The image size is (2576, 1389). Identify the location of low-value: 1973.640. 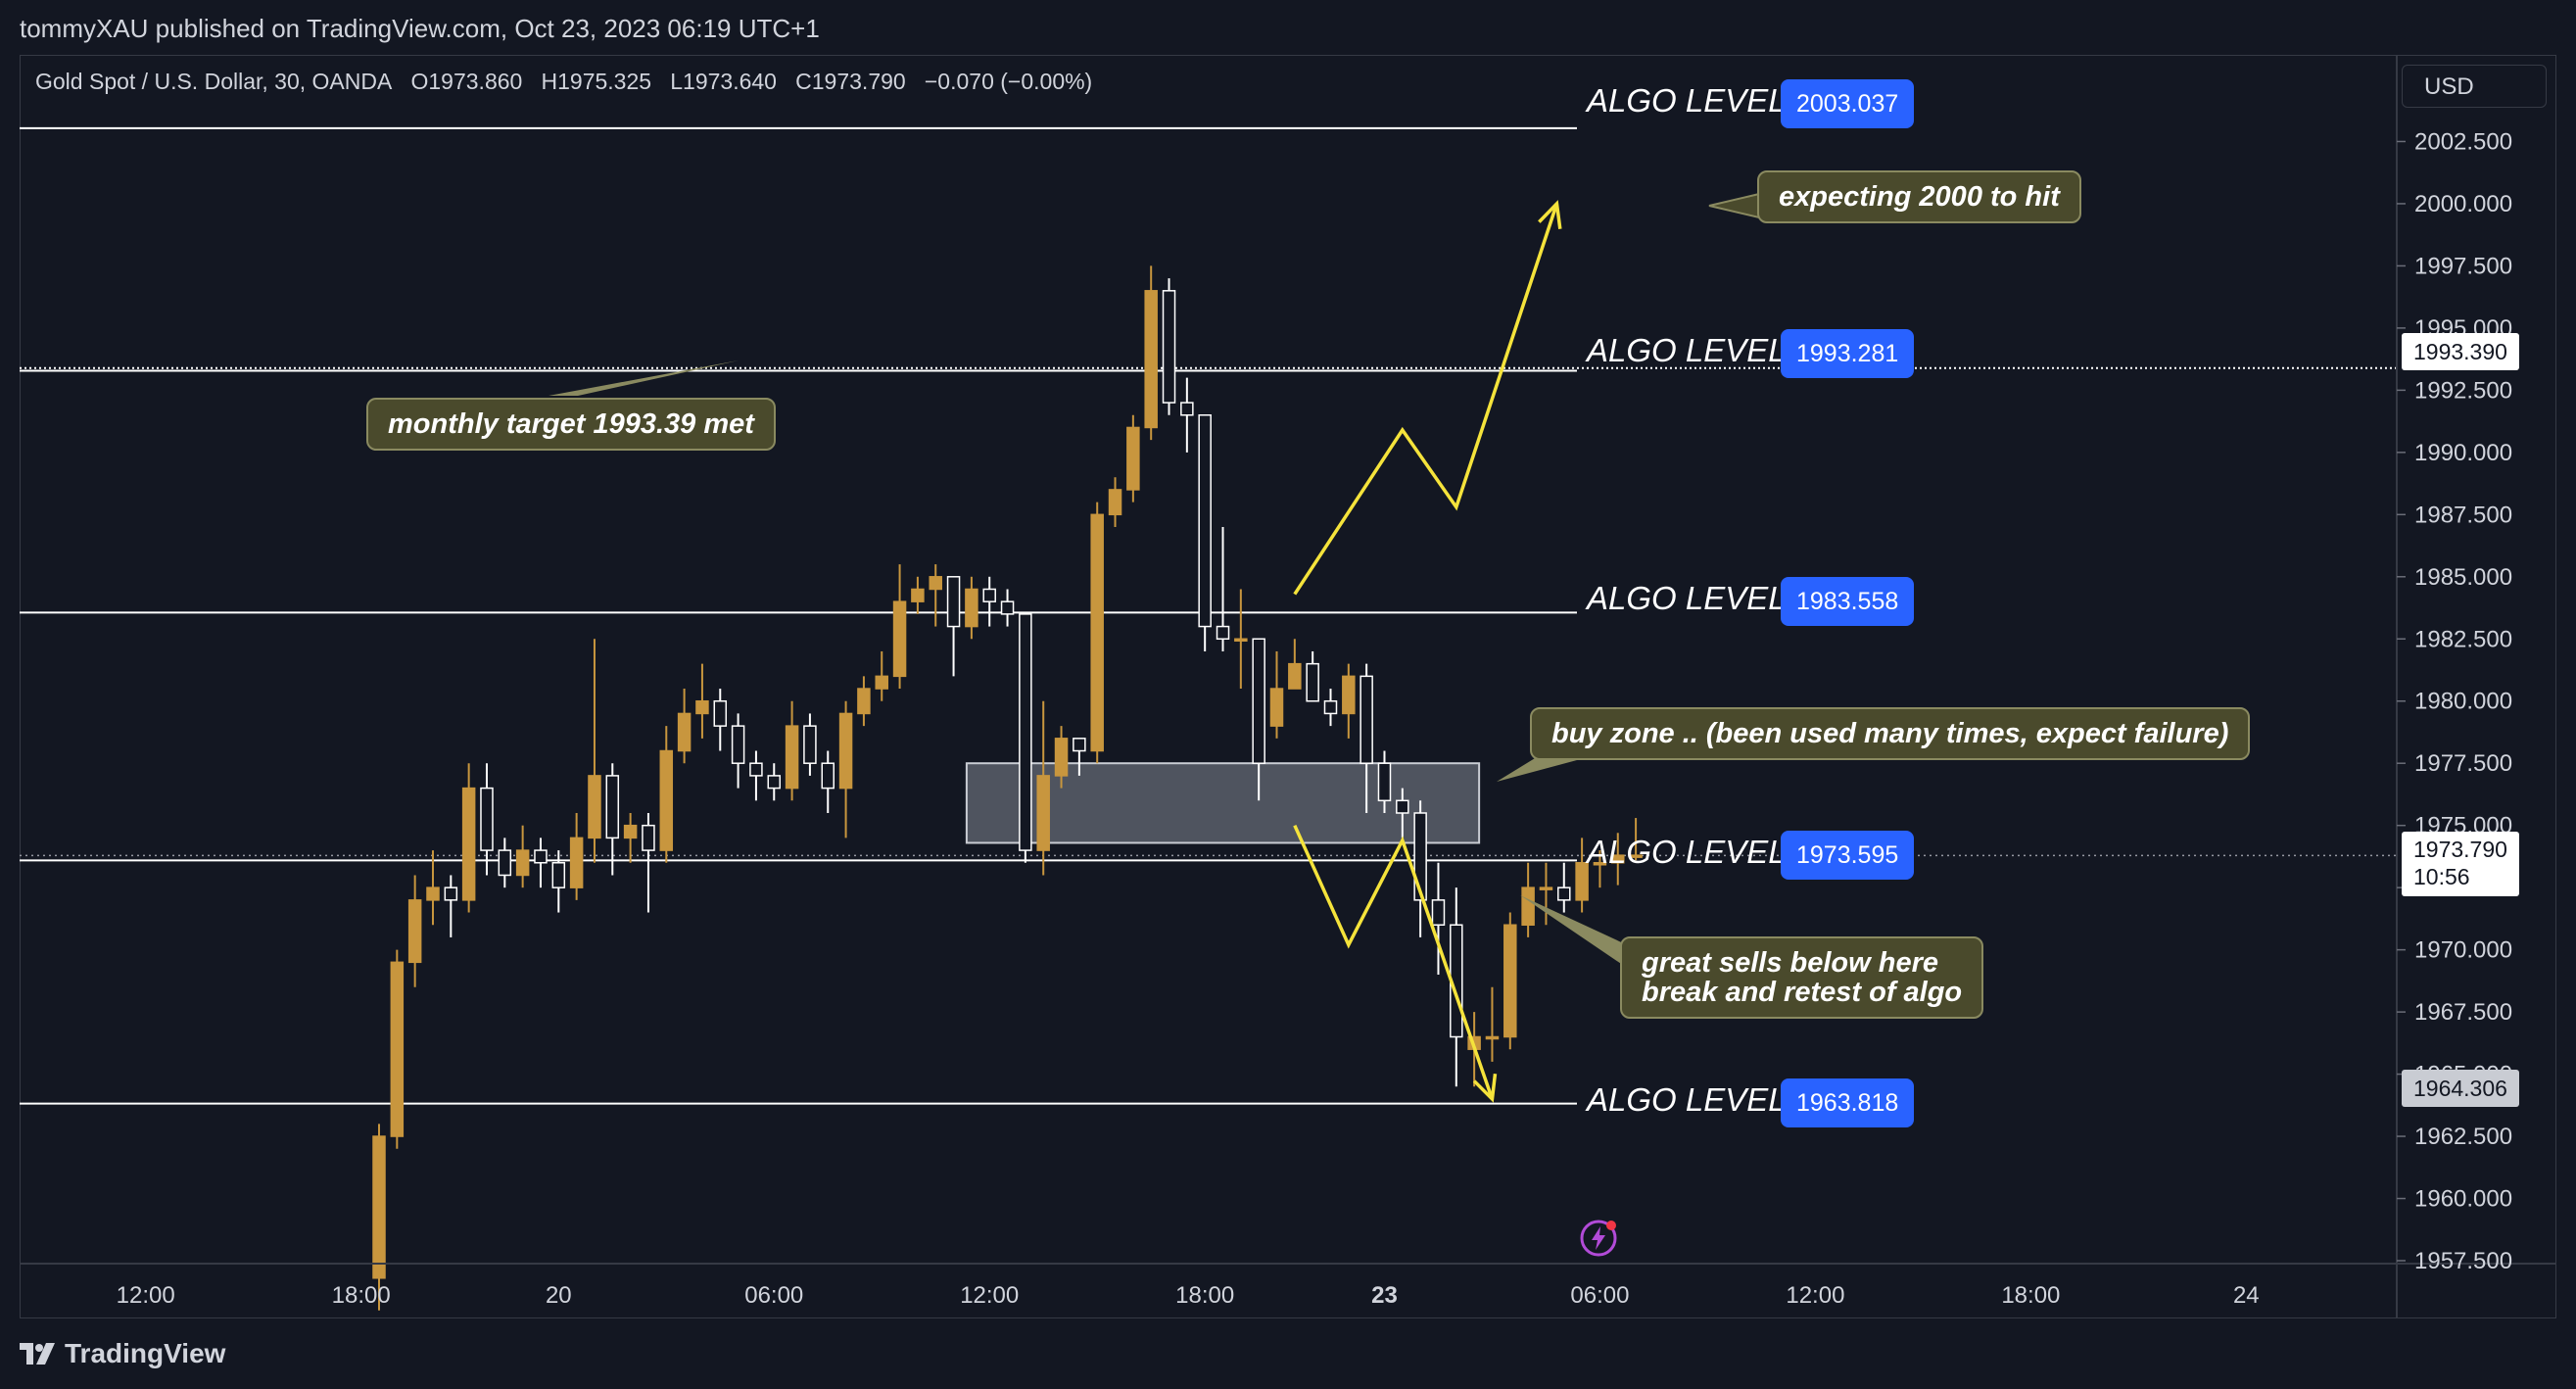
(730, 81).